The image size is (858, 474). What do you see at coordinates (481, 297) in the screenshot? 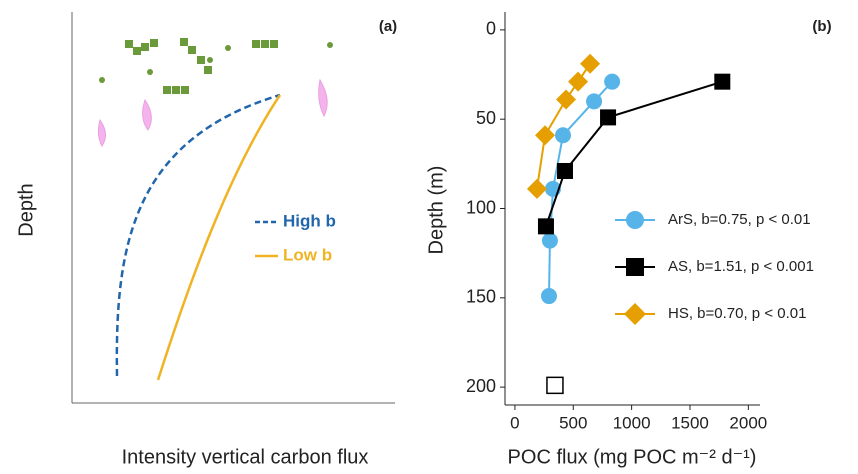
I see `y-tick-label: 150` at bounding box center [481, 297].